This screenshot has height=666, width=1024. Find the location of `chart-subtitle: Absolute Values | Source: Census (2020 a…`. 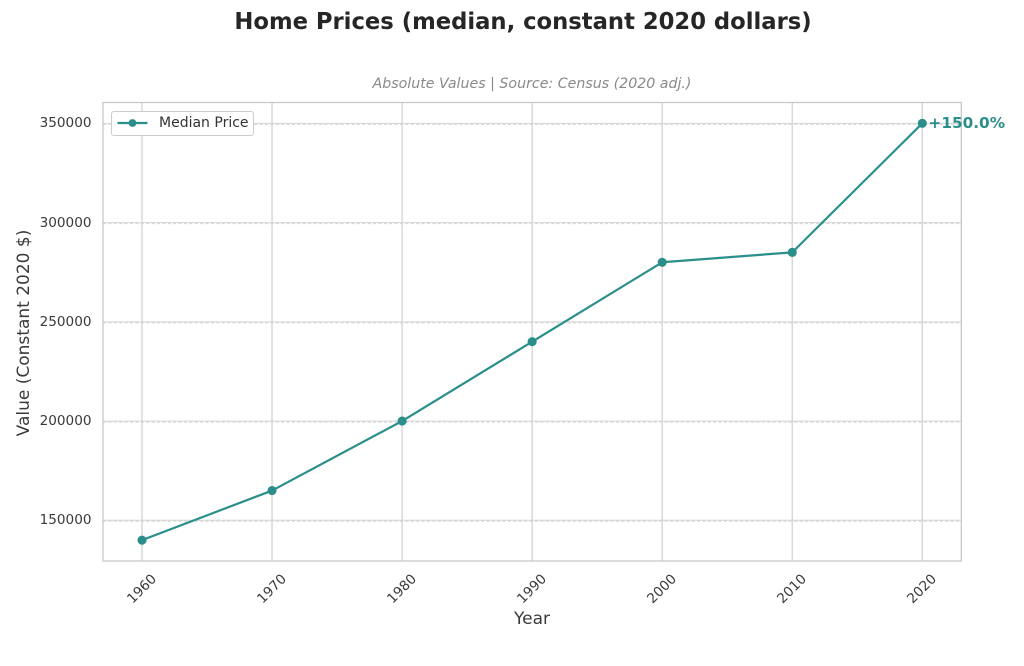

chart-subtitle: Absolute Values | Source: Census (2020 a… is located at coordinates (532, 84).